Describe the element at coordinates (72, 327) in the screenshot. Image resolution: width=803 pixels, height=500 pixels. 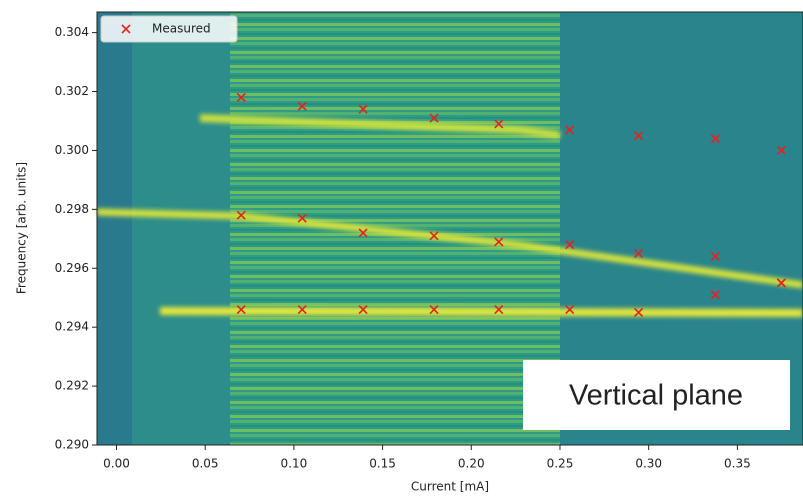
I see `y-tick-label: 0.294` at that location.